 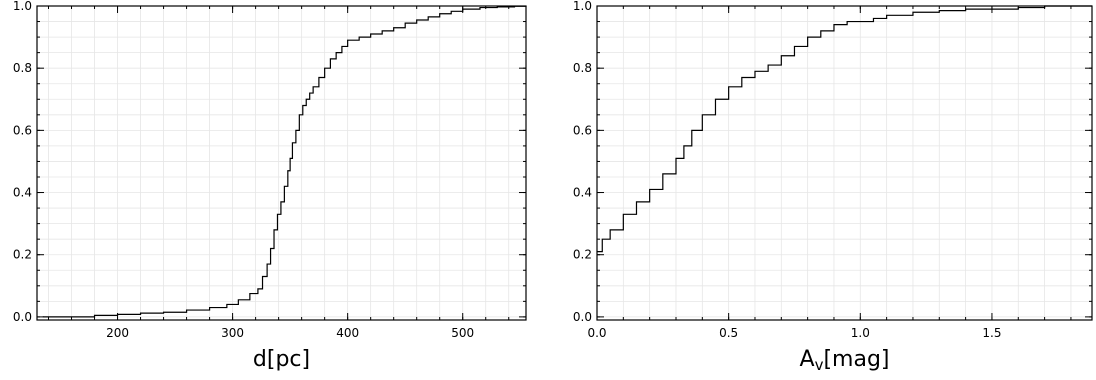 What do you see at coordinates (596, 333) in the screenshot?
I see `x-tick-label: 0.0` at bounding box center [596, 333].